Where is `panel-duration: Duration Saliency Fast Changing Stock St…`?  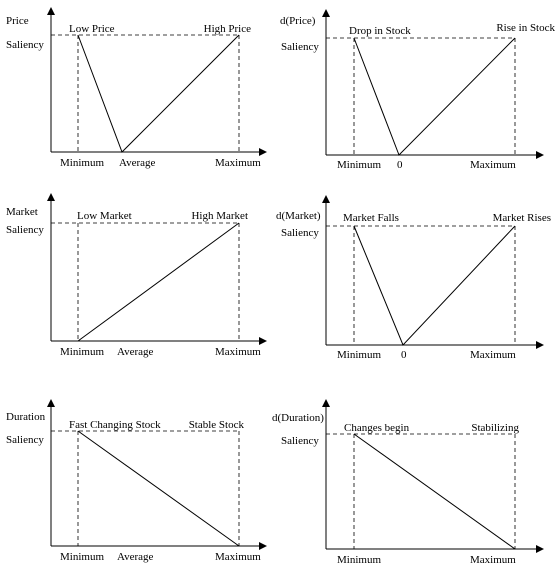 panel-duration: Duration Saliency Fast Changing Stock St… is located at coordinates (136, 481).